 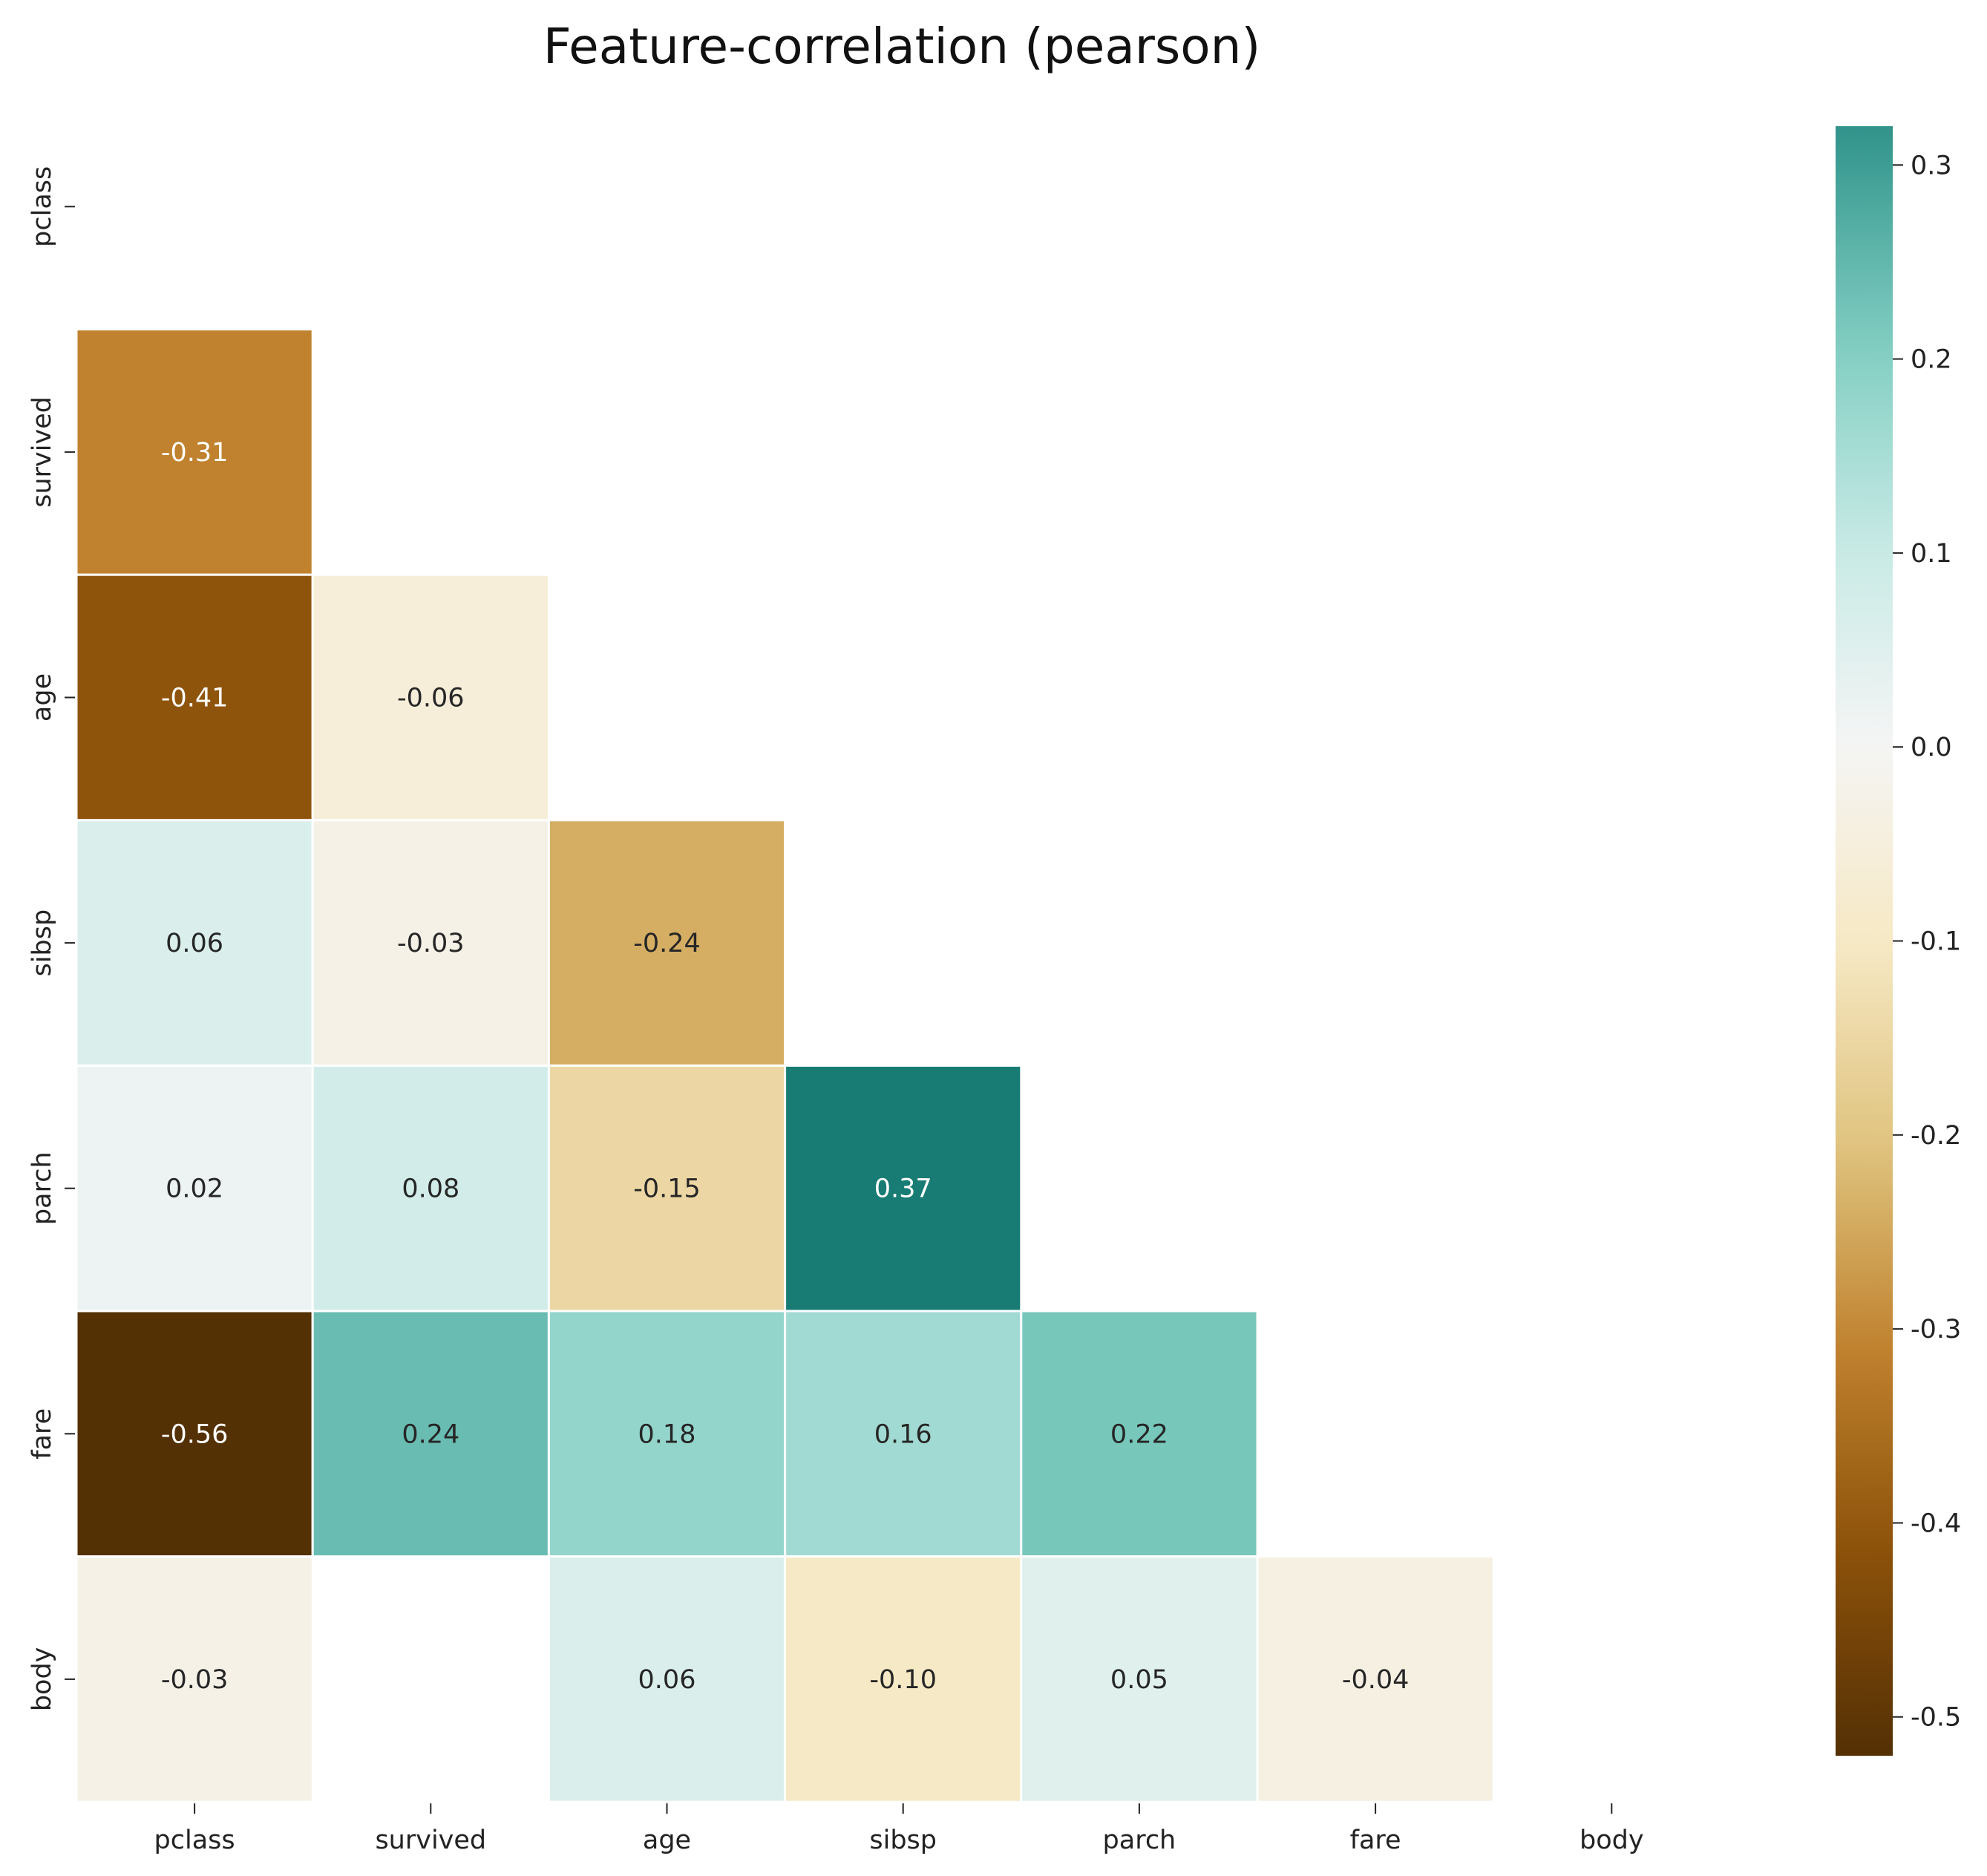 I want to click on cell-value-label-fare-sibsp: 0.16, so click(x=903, y=1434).